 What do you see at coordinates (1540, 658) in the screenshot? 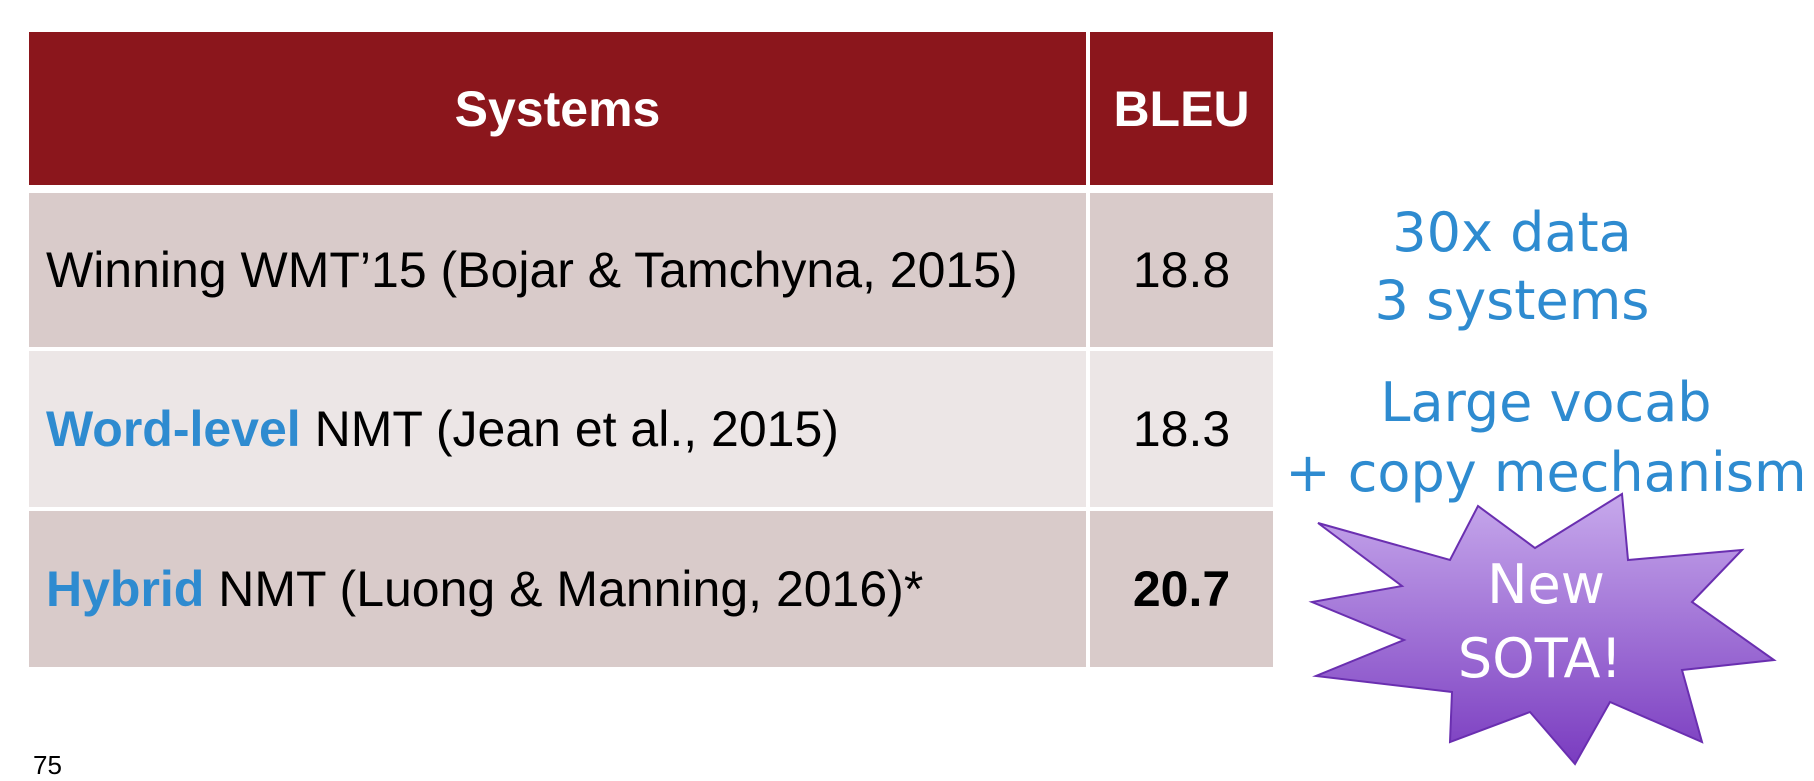
I see `starburst-text: SOTA!` at bounding box center [1540, 658].